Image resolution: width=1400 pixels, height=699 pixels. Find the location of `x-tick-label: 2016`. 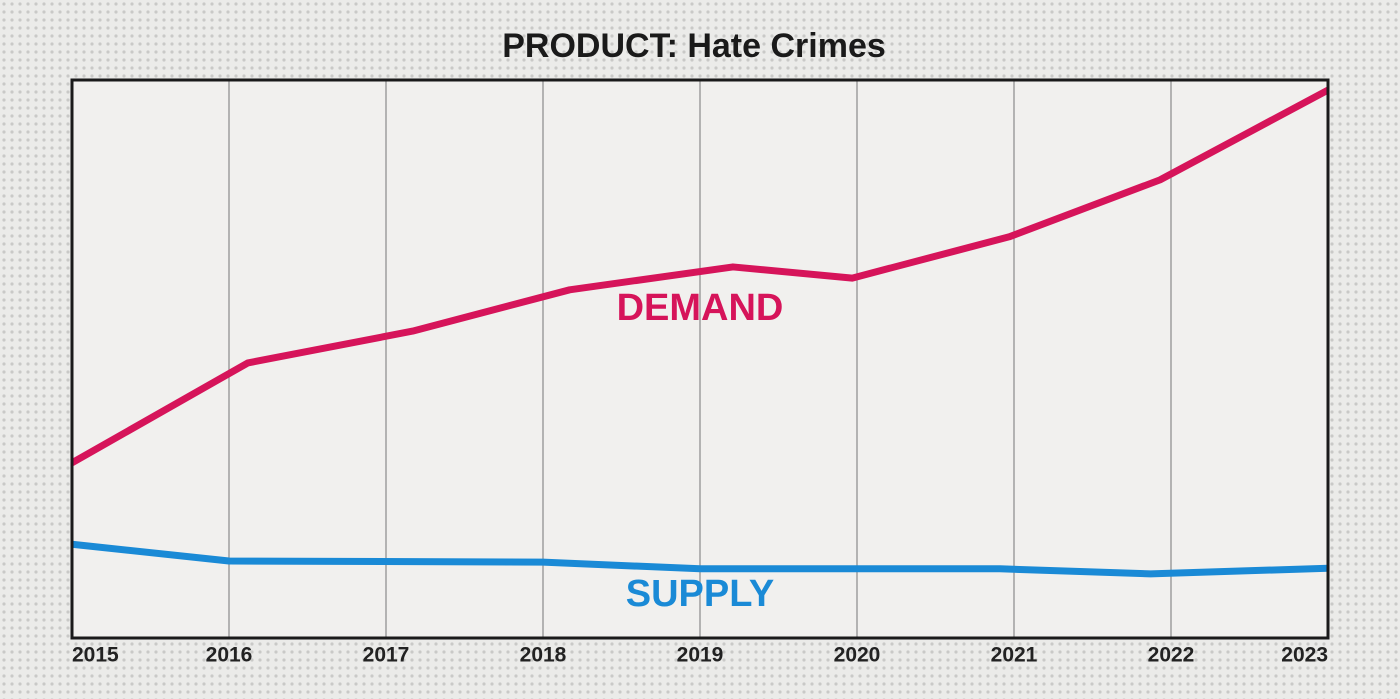

x-tick-label: 2016 is located at coordinates (229, 655).